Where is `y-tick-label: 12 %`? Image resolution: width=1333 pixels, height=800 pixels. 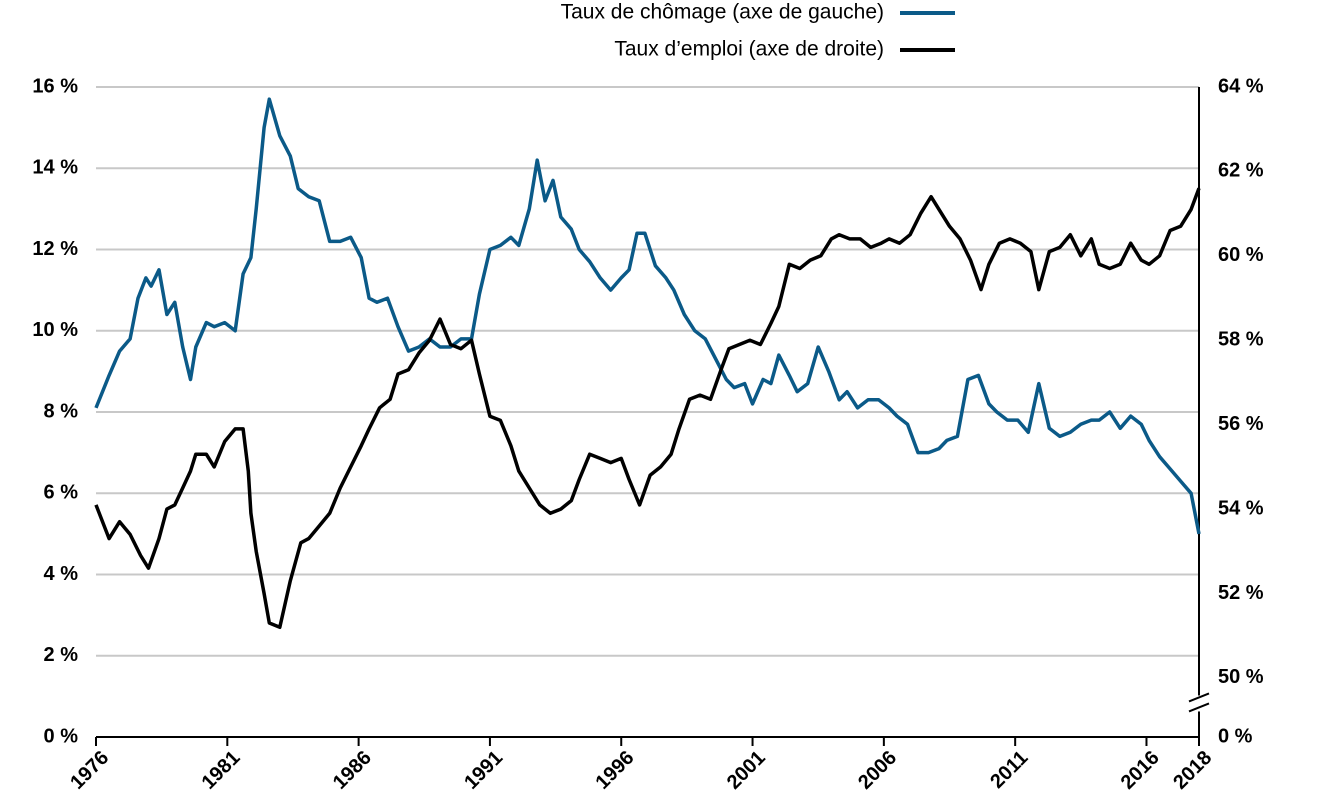
y-tick-label: 12 % is located at coordinates (55, 249).